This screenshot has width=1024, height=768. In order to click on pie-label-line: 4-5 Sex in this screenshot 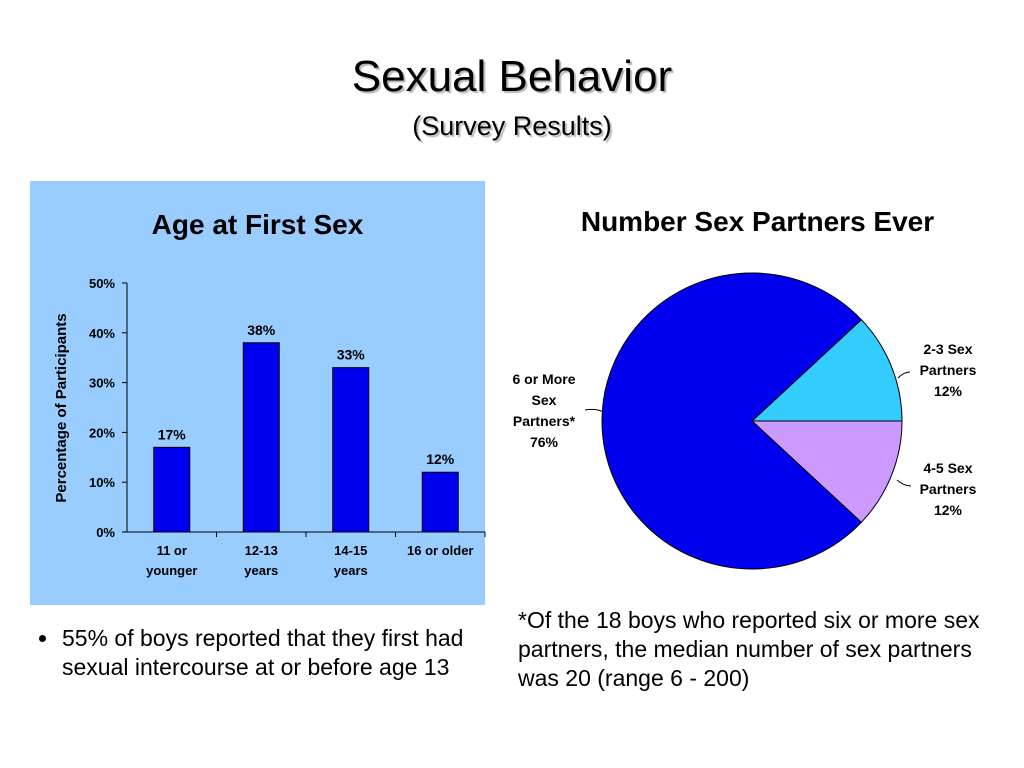, I will do `click(947, 468)`.